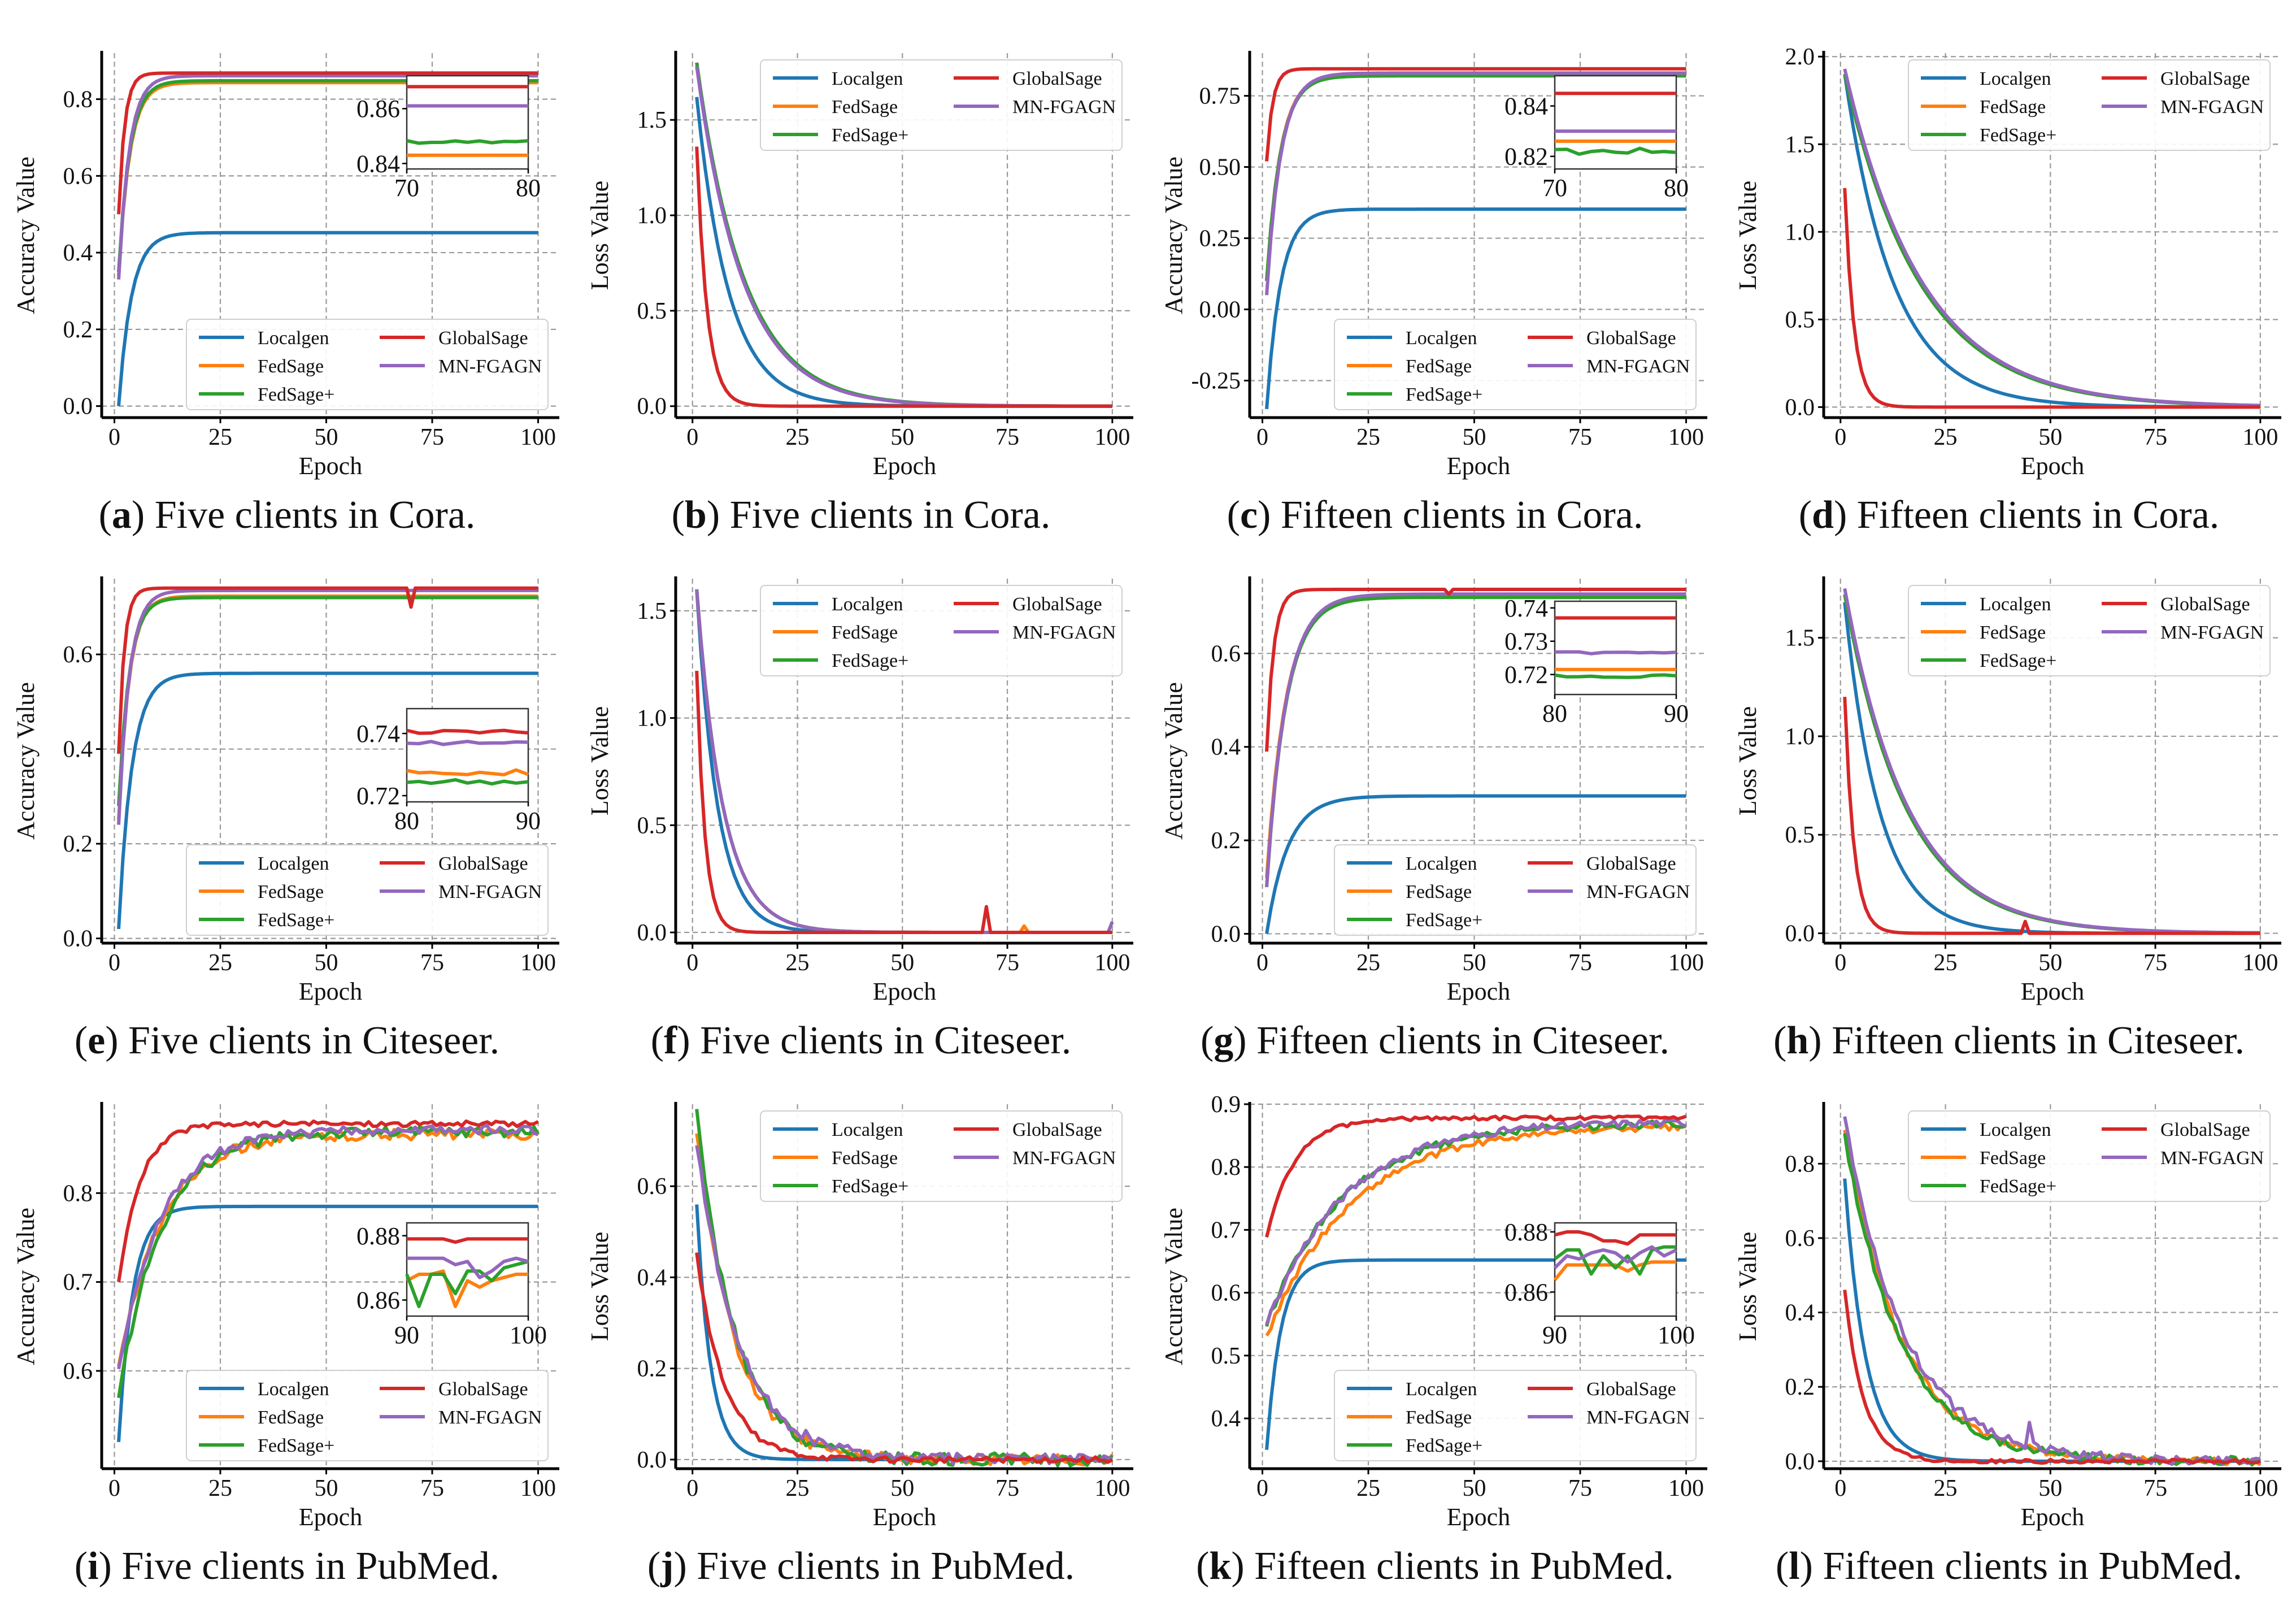 This screenshot has width=2296, height=1606. Describe the element at coordinates (1797, 1040) in the screenshot. I see `panel-letter: h` at that location.